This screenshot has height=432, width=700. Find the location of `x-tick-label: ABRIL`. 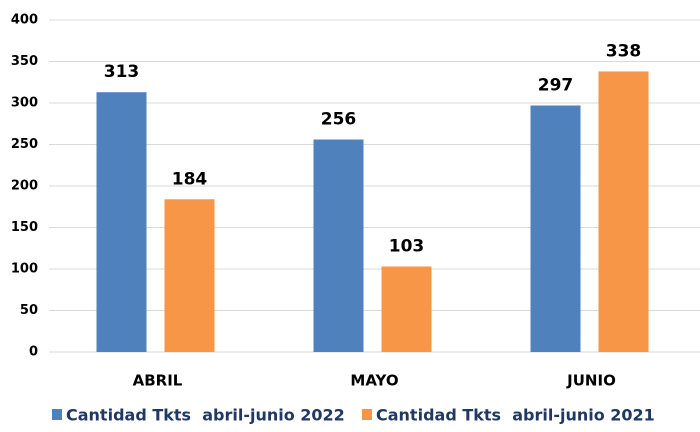

x-tick-label: ABRIL is located at coordinates (158, 381).